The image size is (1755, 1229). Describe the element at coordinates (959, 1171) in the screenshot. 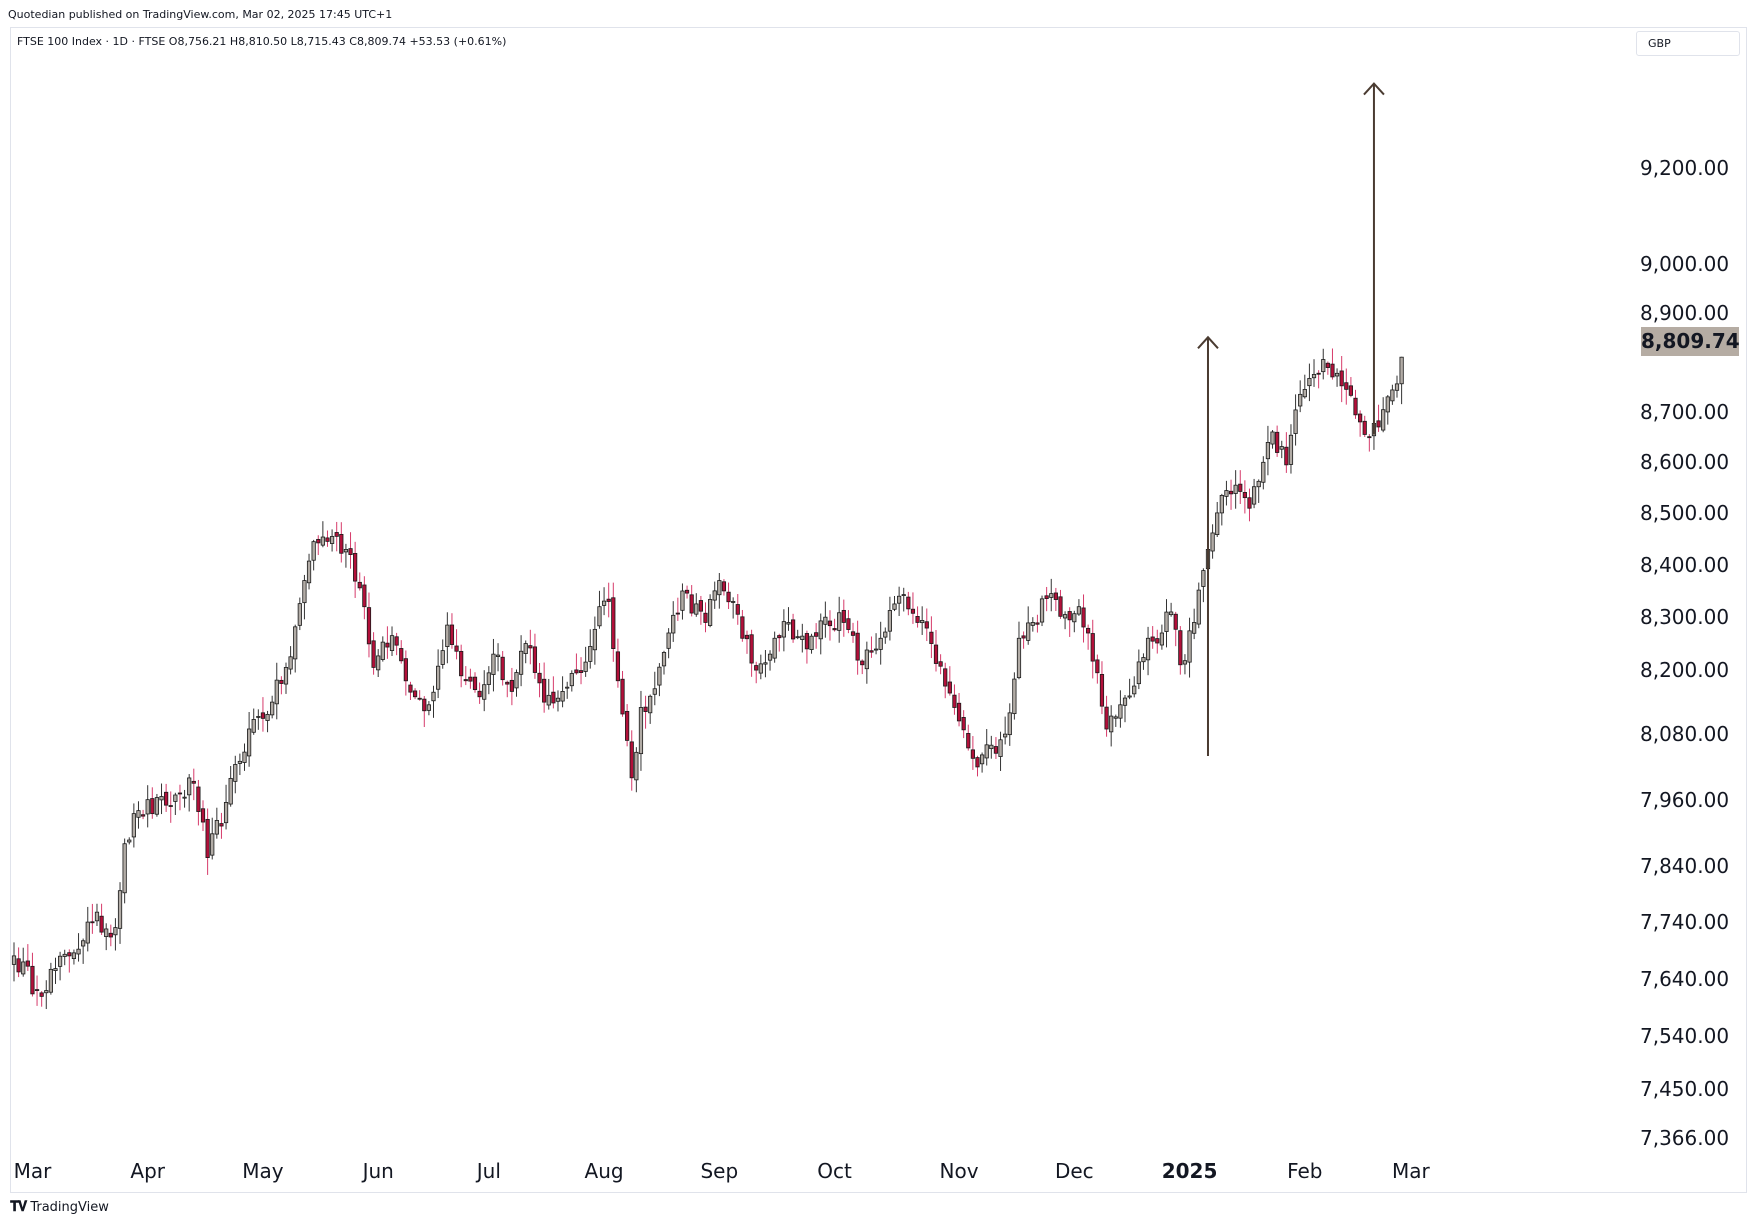

I see `time-tick-label: Nov` at that location.